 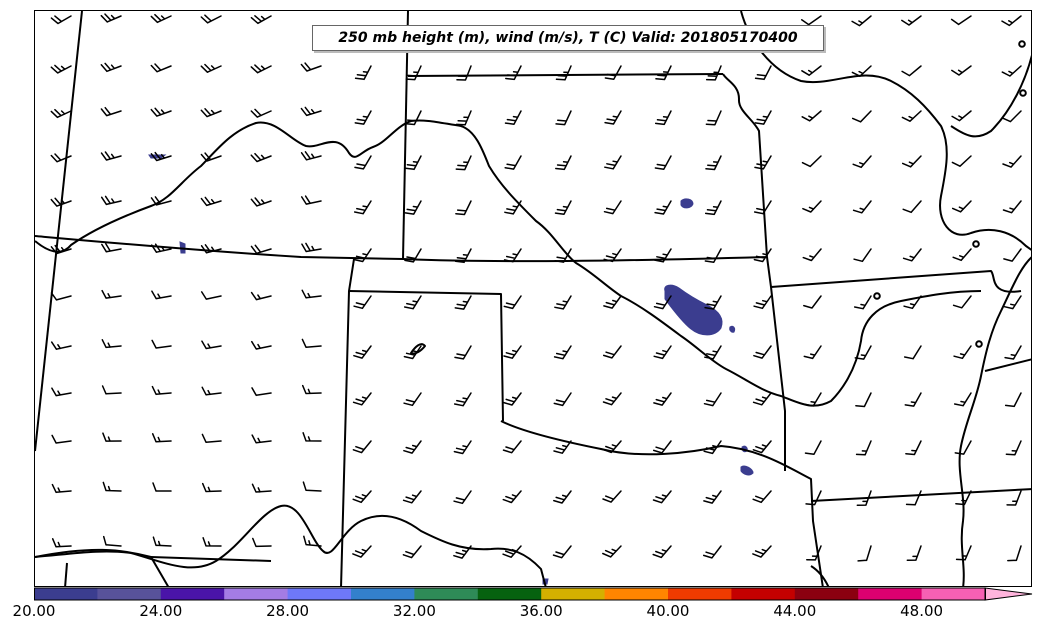 I want to click on lake-outline, so click(x=418, y=349).